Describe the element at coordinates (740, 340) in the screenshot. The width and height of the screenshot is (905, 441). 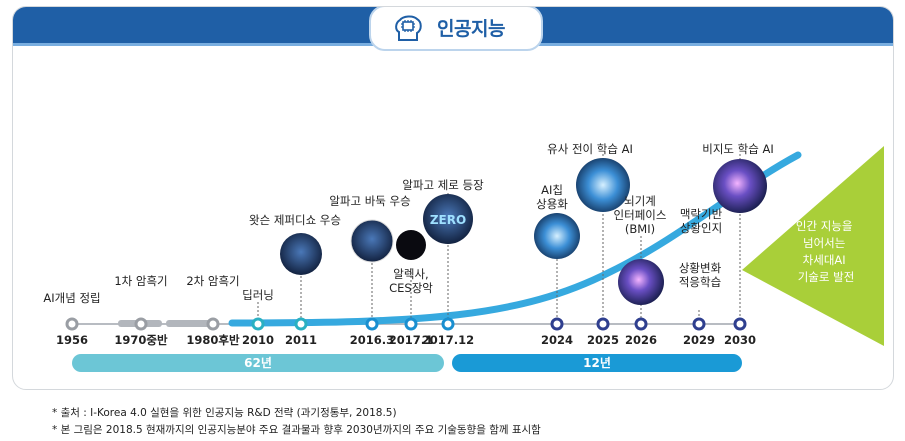
I see `year-label: 2030` at that location.